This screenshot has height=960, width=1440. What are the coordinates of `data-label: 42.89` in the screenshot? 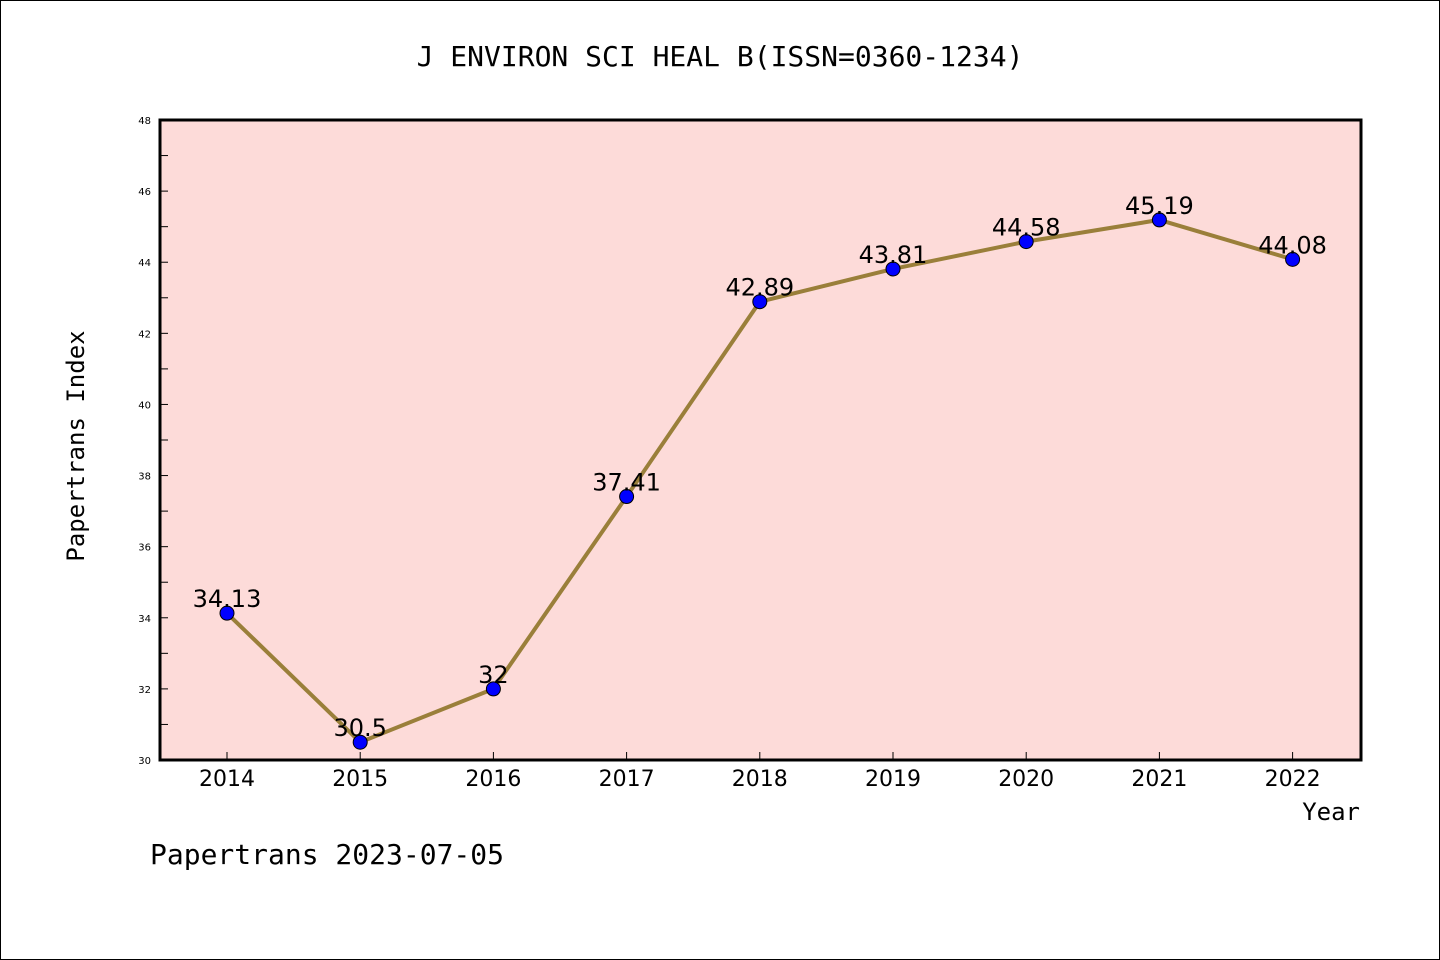 It's located at (759, 288).